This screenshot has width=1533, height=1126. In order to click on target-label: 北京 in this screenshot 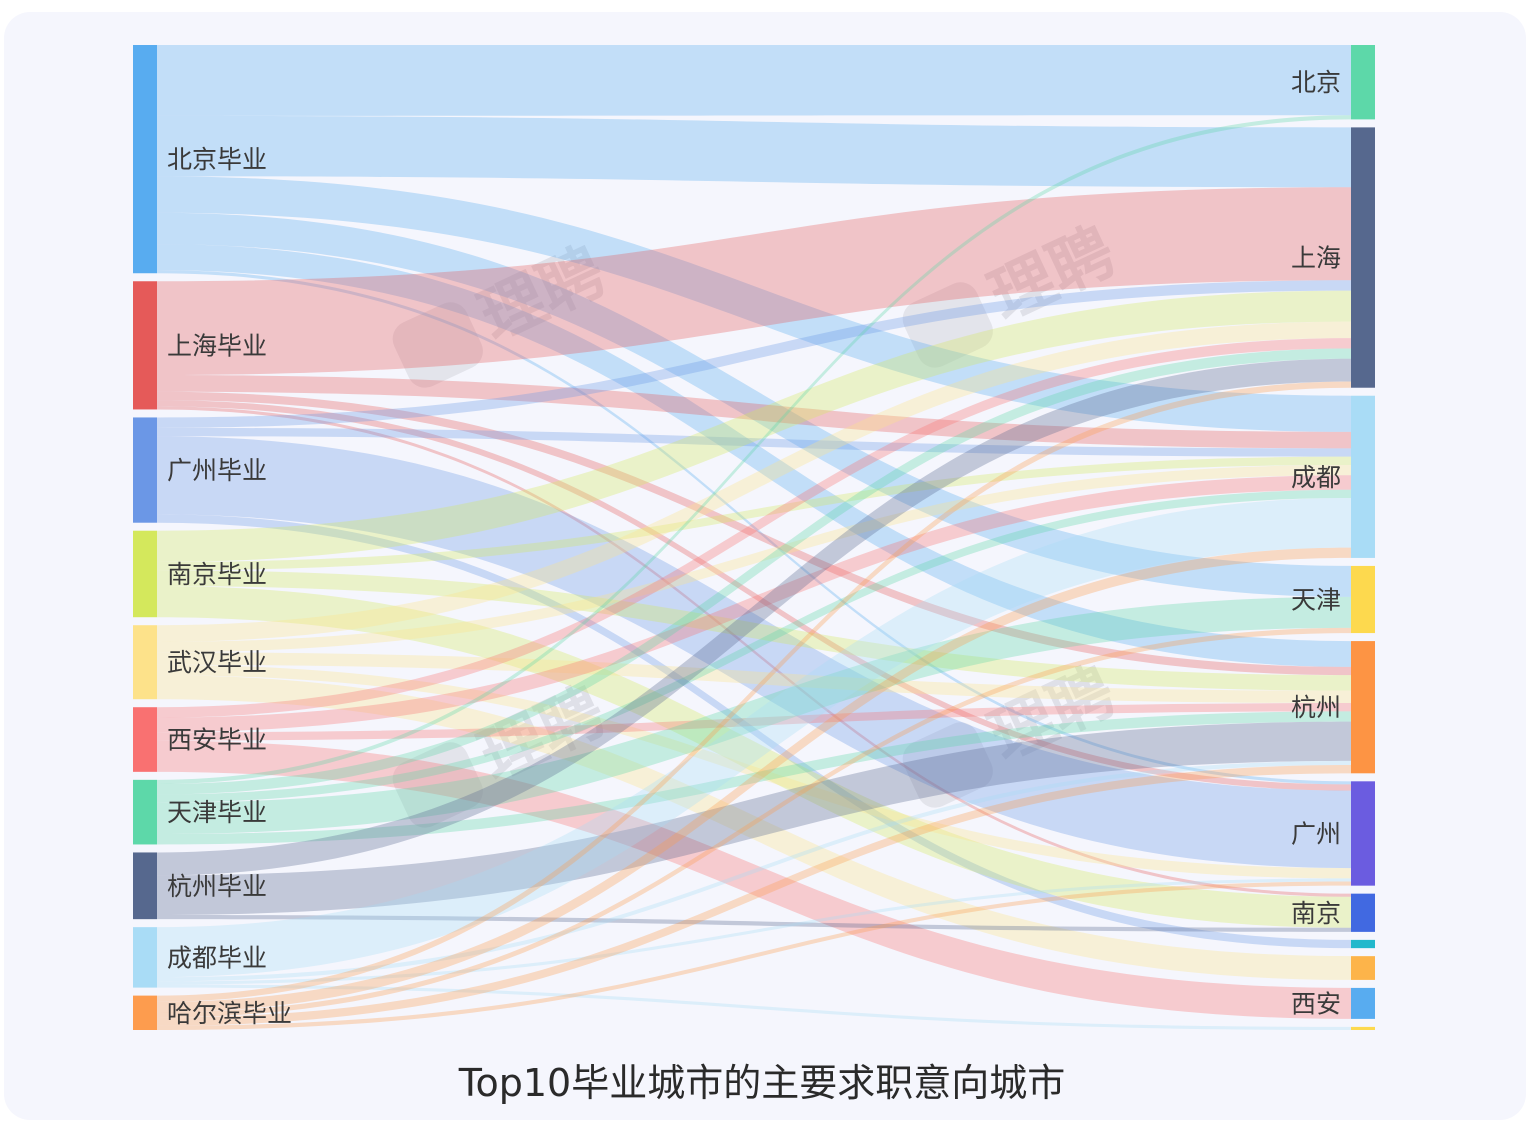, I will do `click(1316, 82)`.